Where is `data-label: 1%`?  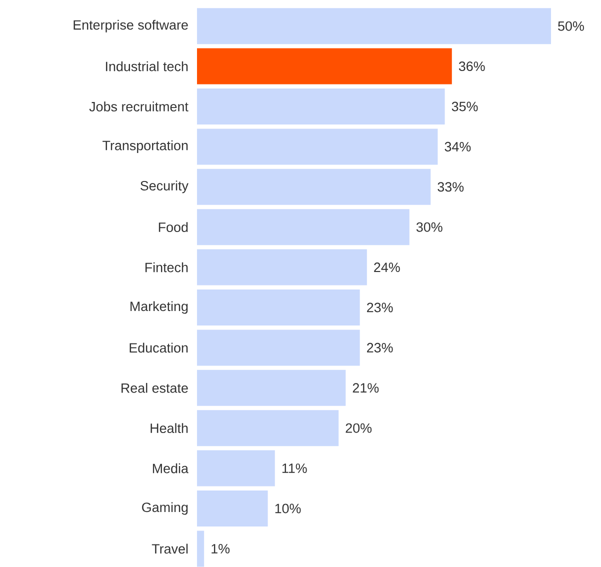
data-label: 1% is located at coordinates (221, 549).